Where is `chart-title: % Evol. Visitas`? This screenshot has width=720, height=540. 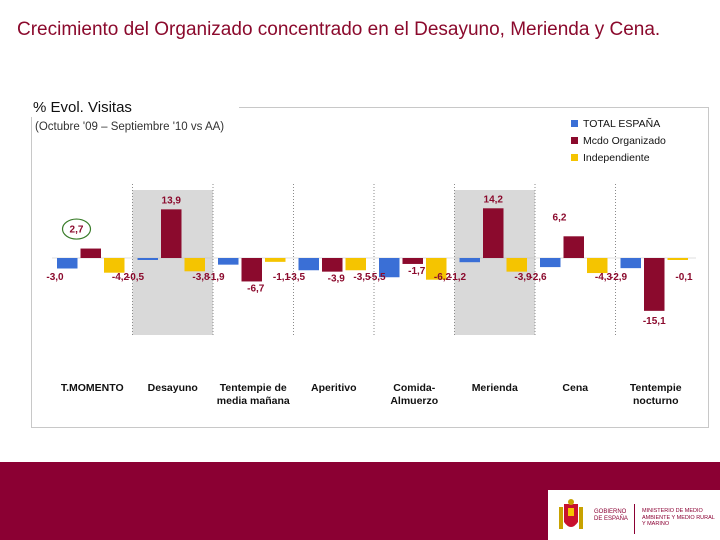 chart-title: % Evol. Visitas is located at coordinates (82, 107).